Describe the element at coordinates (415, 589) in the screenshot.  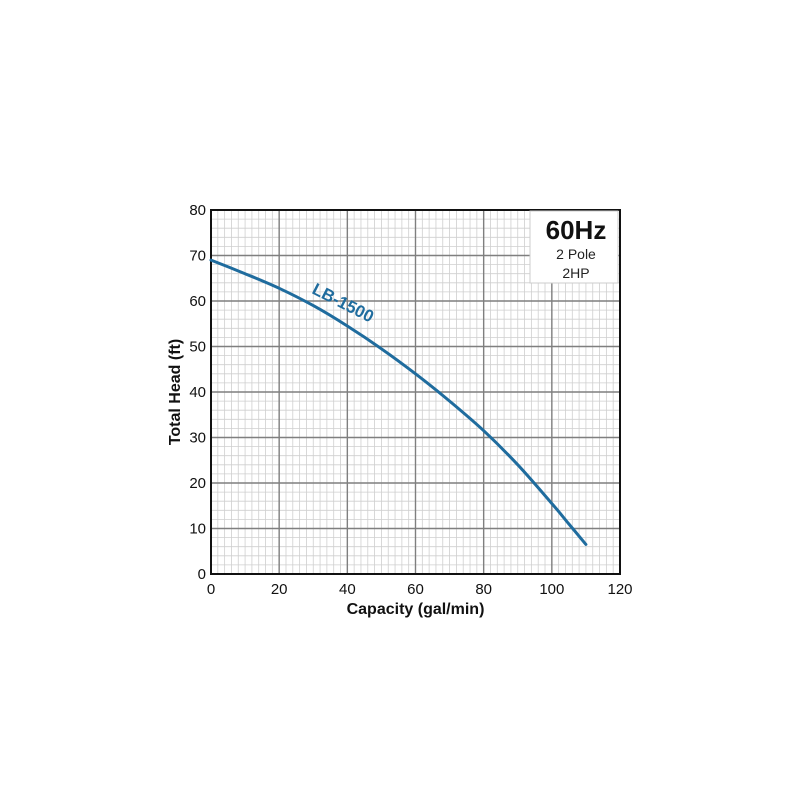
I see `x-tick-label: 60` at that location.